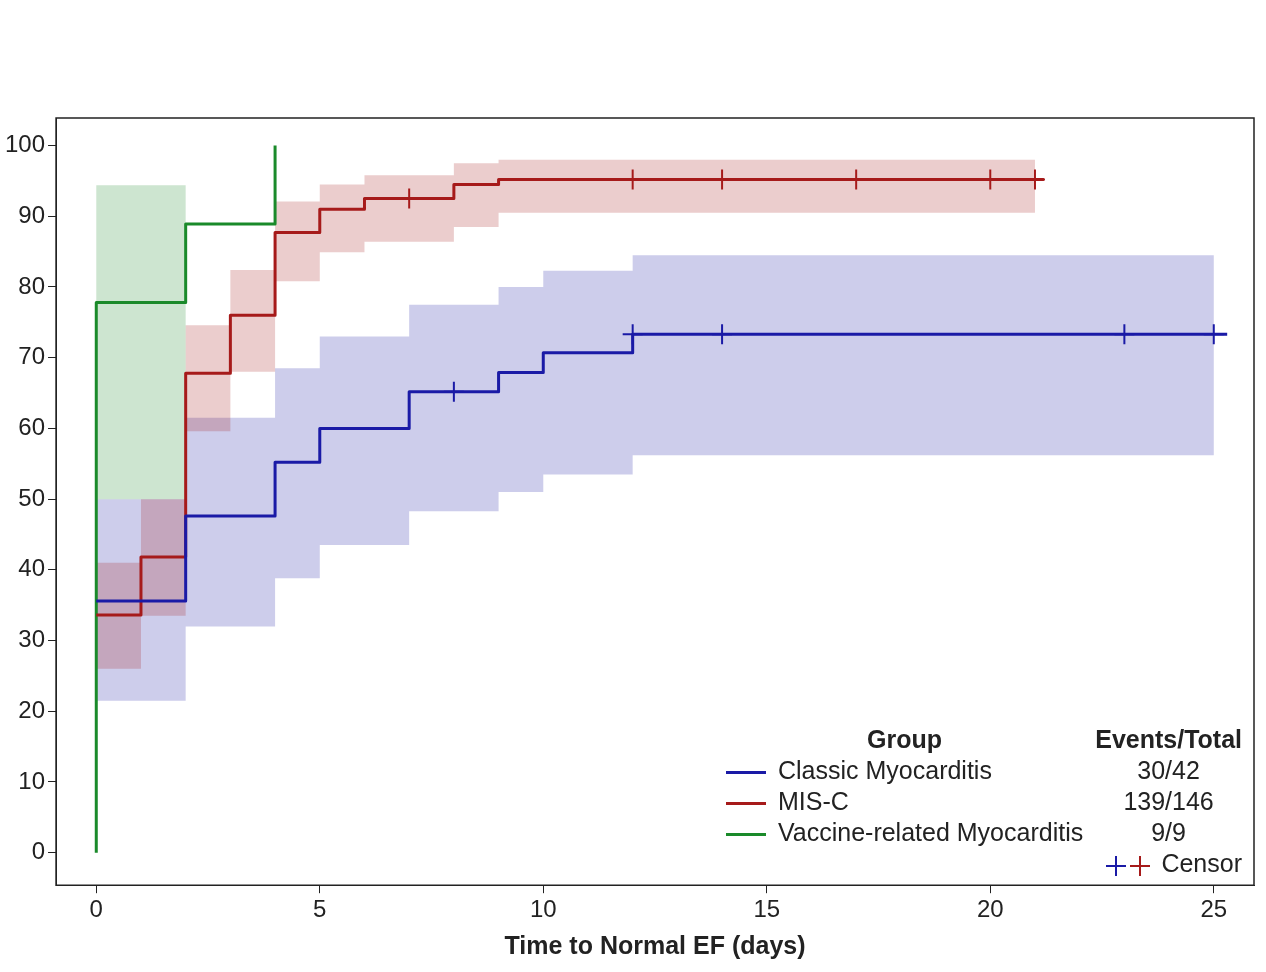 The width and height of the screenshot is (1266, 972). Describe the element at coordinates (32, 709) in the screenshot. I see `y-tick-label: 20` at that location.